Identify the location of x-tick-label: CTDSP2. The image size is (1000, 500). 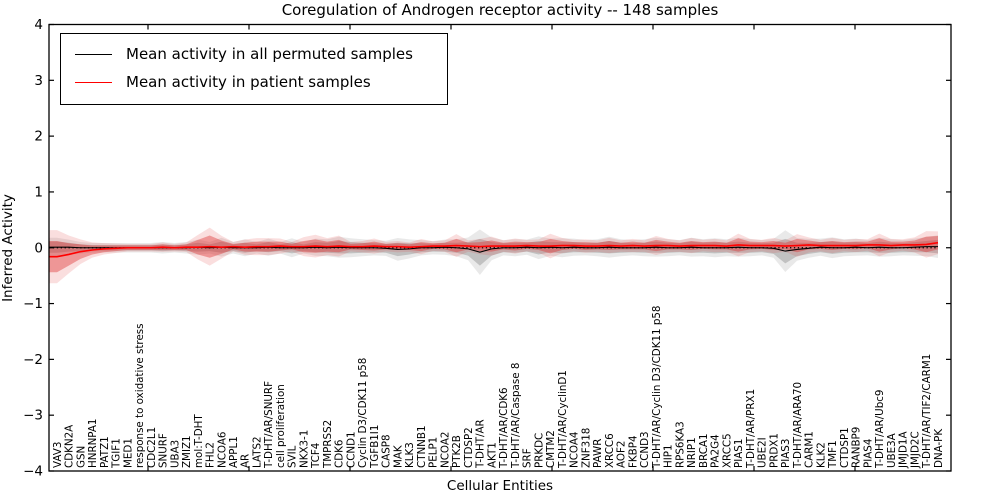
(469, 447).